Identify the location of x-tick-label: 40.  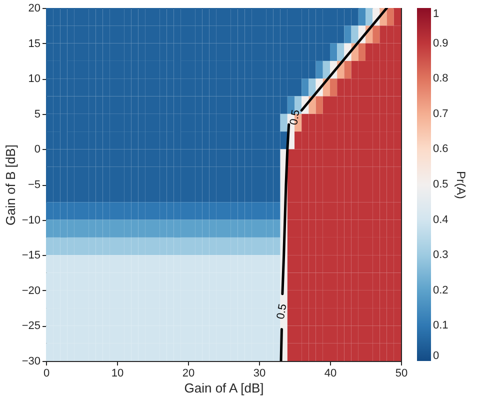
(330, 374).